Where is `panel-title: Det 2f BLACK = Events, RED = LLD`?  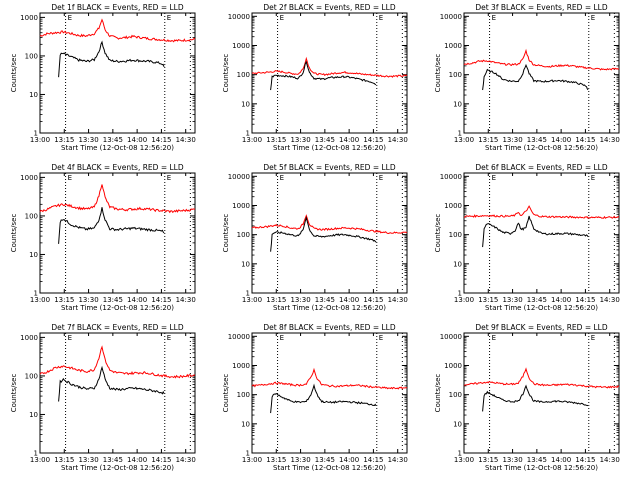
panel-title: Det 2f BLACK = Events, RED = LLD is located at coordinates (329, 7).